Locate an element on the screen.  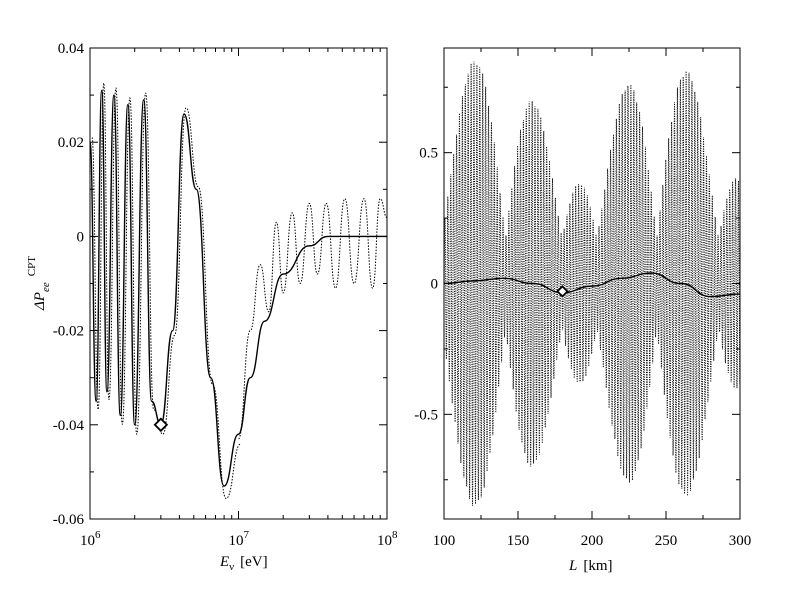
left-xlabel: Eν [eV] is located at coordinates (243, 563).